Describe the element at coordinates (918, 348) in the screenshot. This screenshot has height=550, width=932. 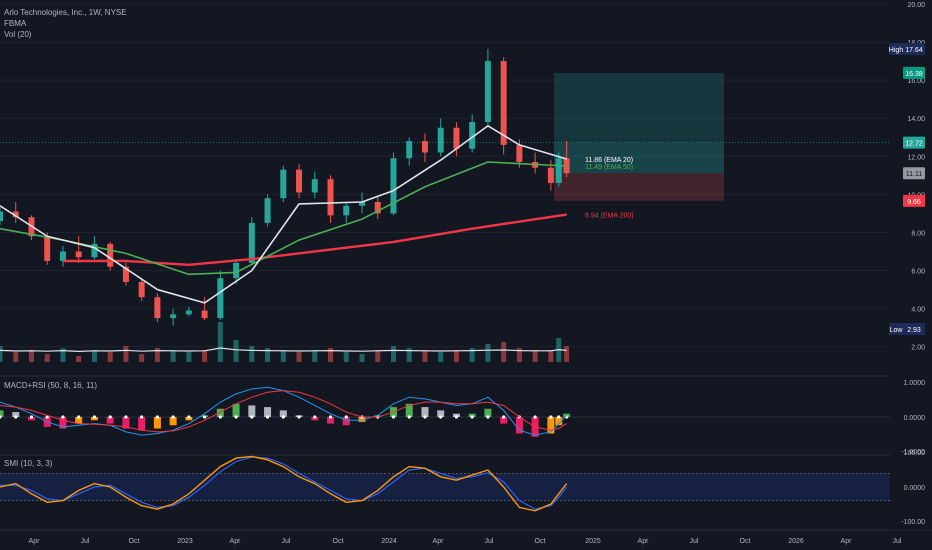
I see `price-tick-label: 2.00` at that location.